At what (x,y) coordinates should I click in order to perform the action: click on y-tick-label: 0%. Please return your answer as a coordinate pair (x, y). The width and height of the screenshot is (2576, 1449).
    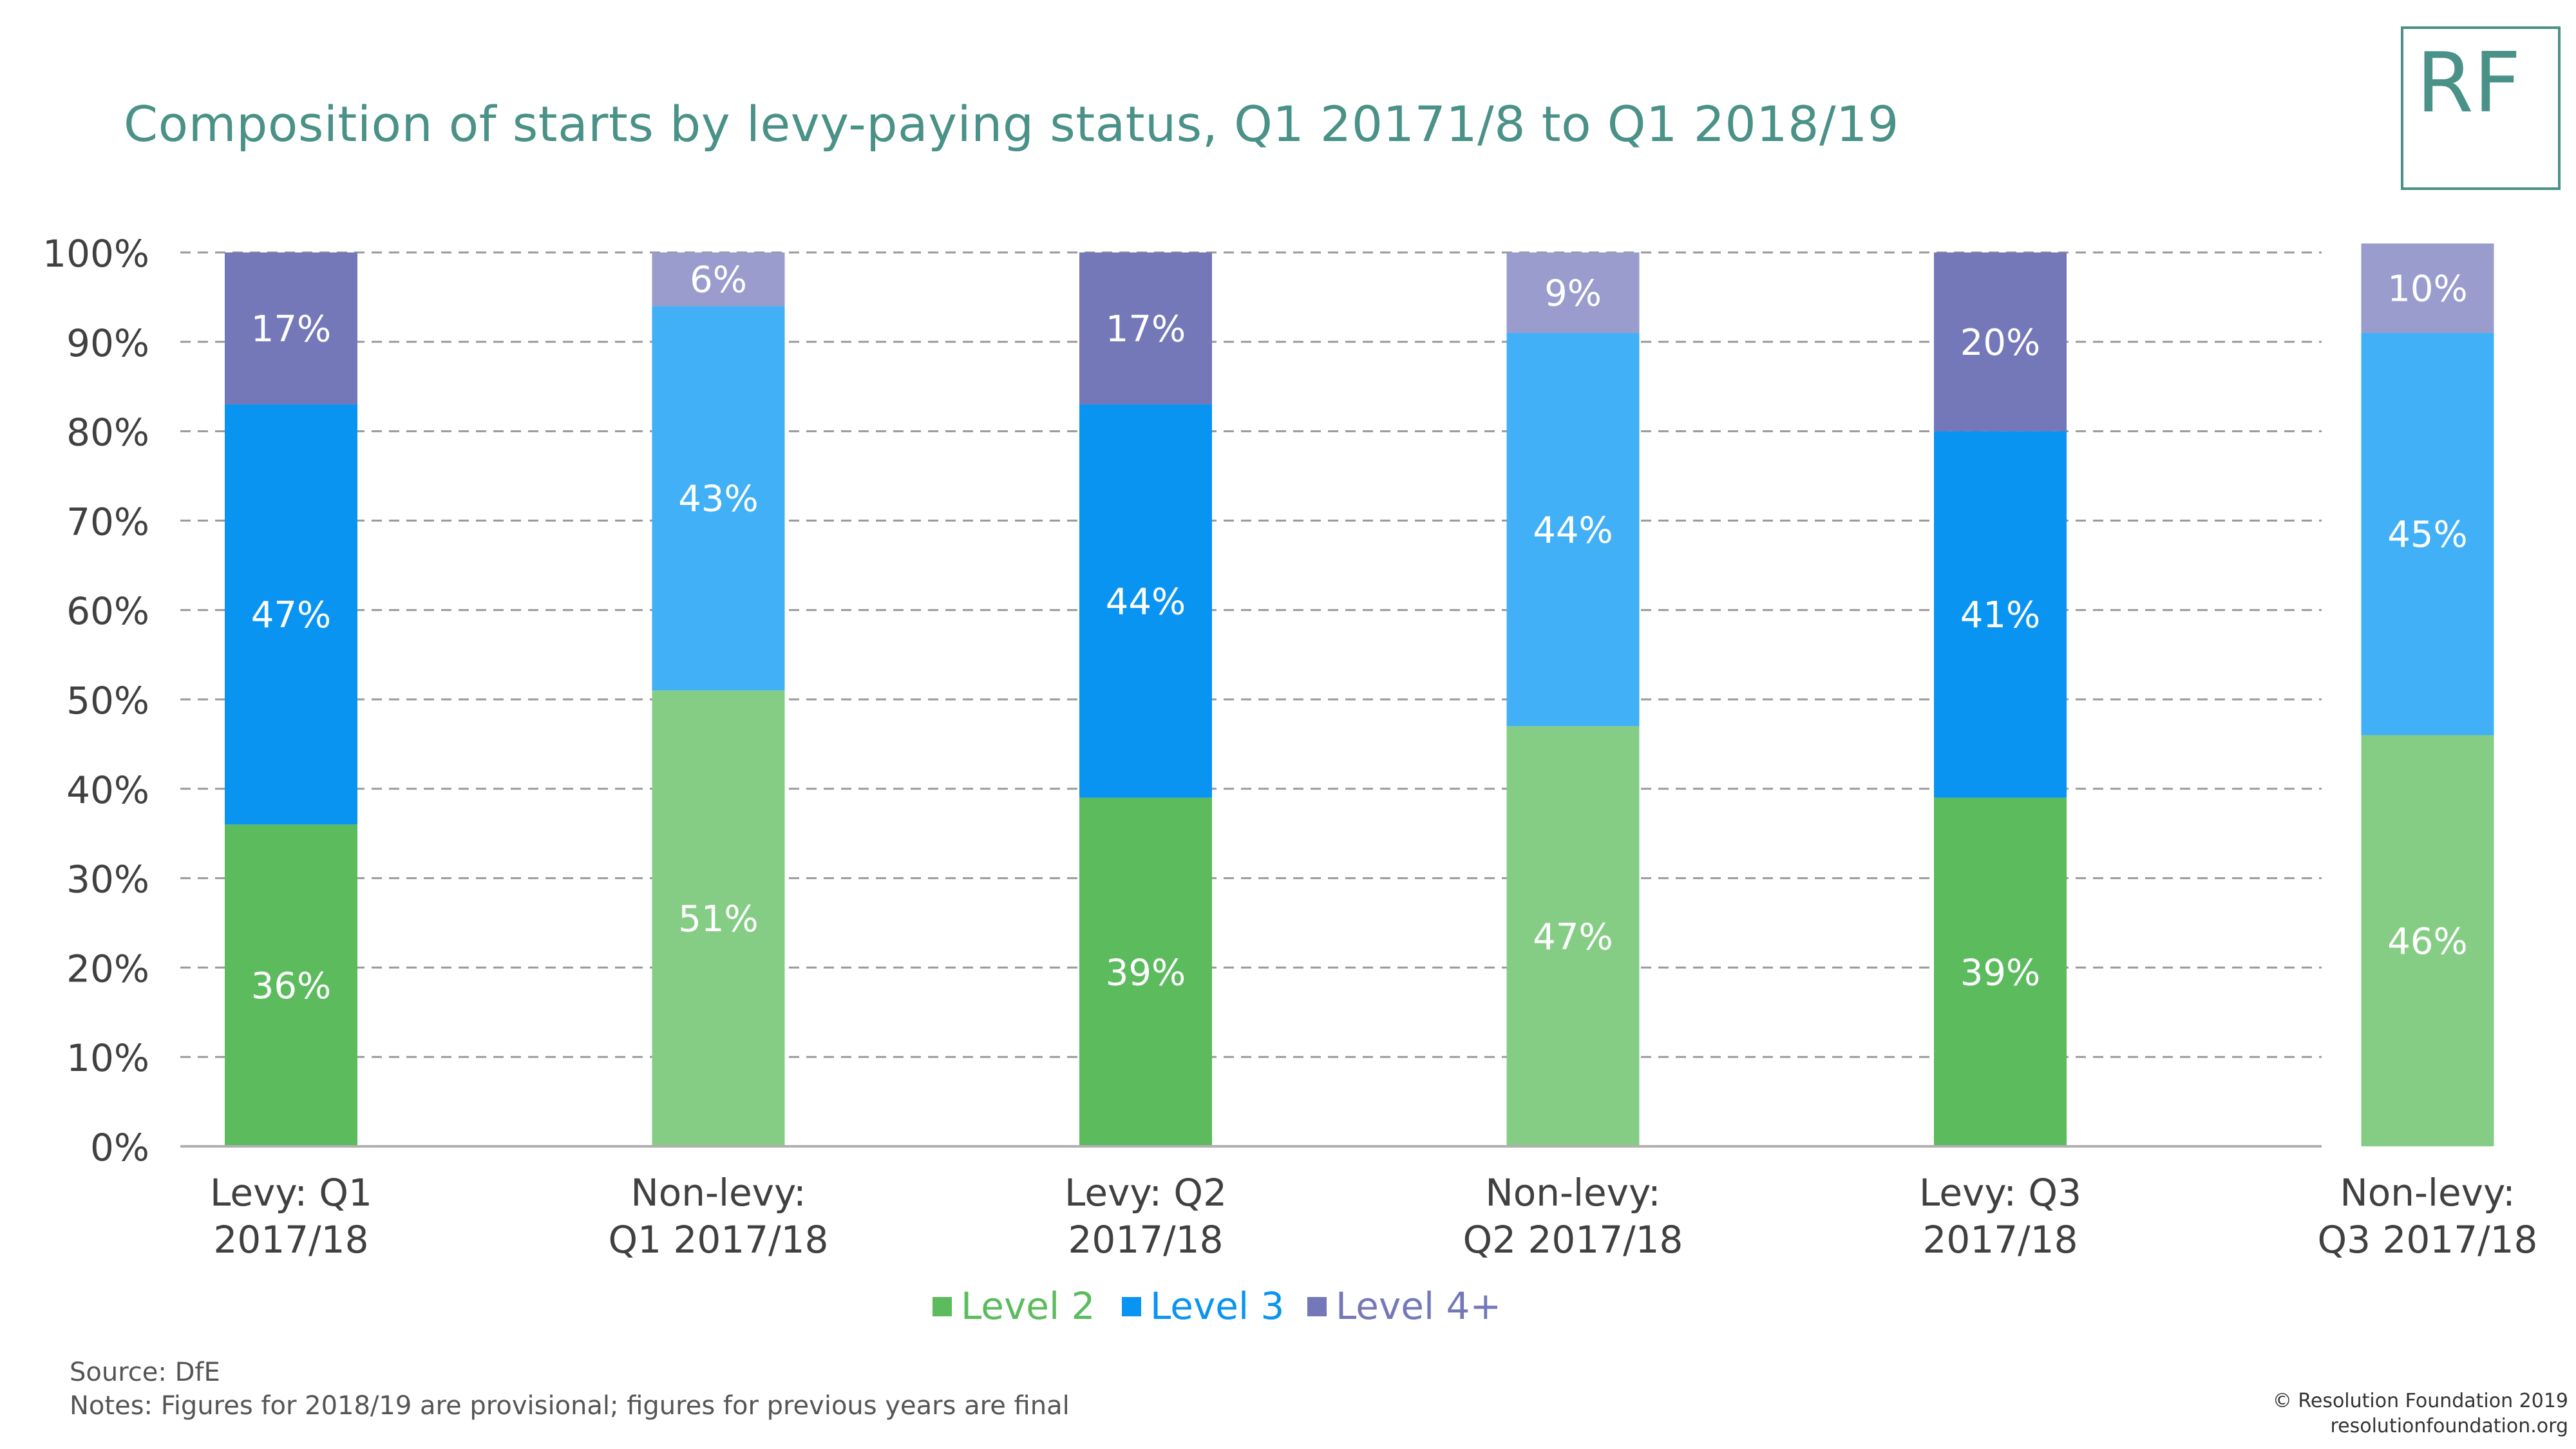
    Looking at the image, I should click on (120, 1148).